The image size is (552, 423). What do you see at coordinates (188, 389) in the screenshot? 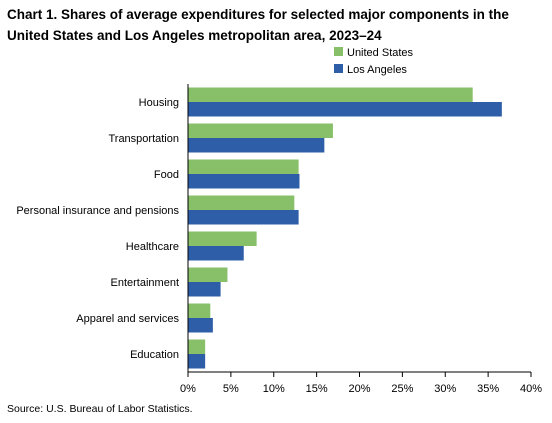
I see `x-tick-label: 0%` at bounding box center [188, 389].